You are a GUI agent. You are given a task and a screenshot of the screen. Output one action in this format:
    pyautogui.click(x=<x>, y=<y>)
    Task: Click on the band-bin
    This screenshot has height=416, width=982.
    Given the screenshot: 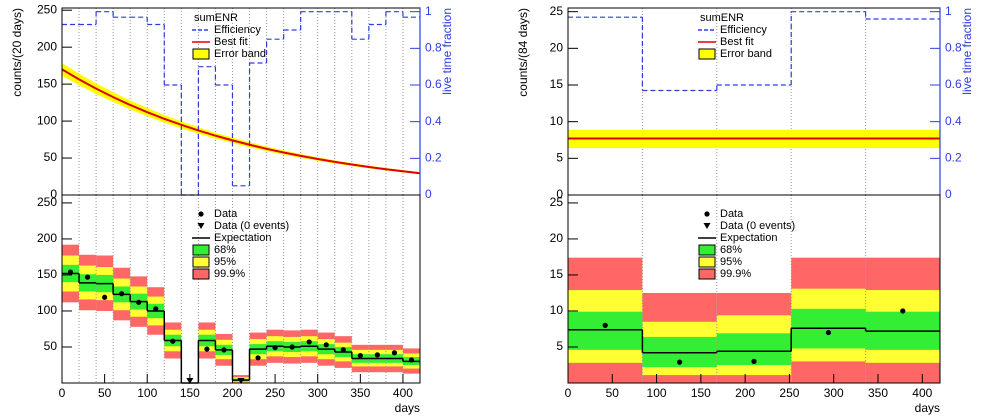 What is the action you would take?
    pyautogui.click(x=605, y=330)
    